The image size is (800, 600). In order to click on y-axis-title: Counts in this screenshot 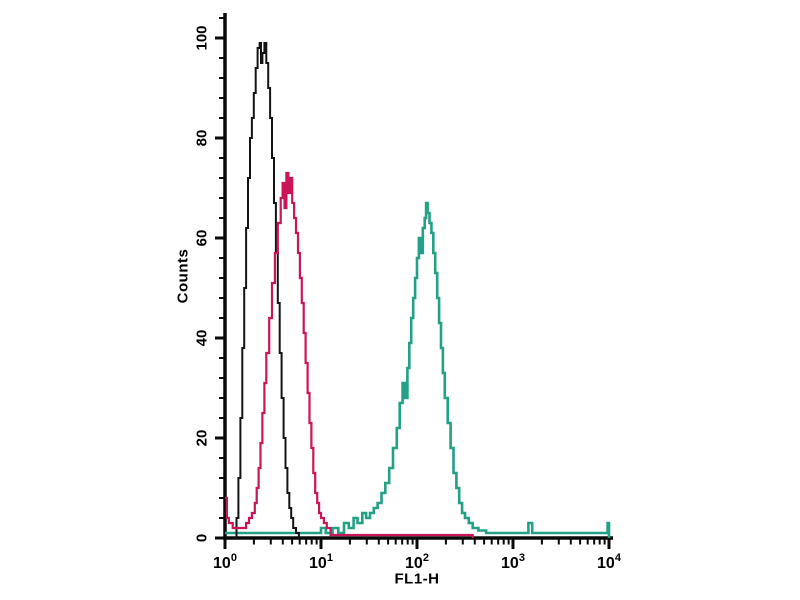, I will do `click(183, 276)`.